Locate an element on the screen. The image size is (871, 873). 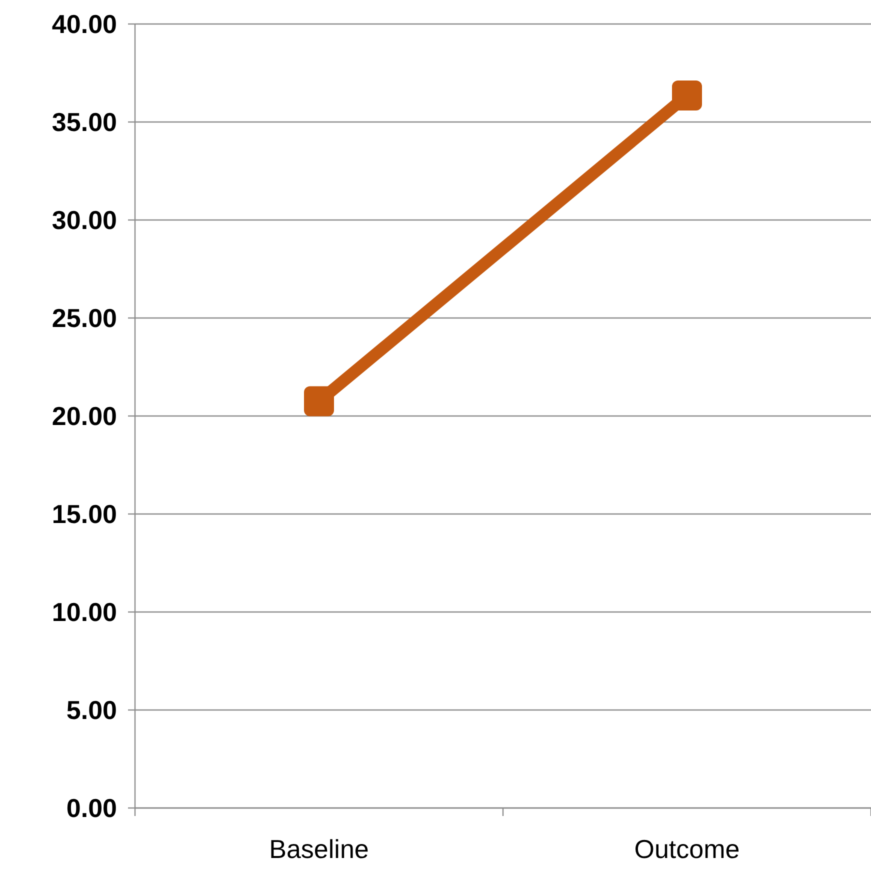
y-tick-label: 40.00 is located at coordinates (84, 24).